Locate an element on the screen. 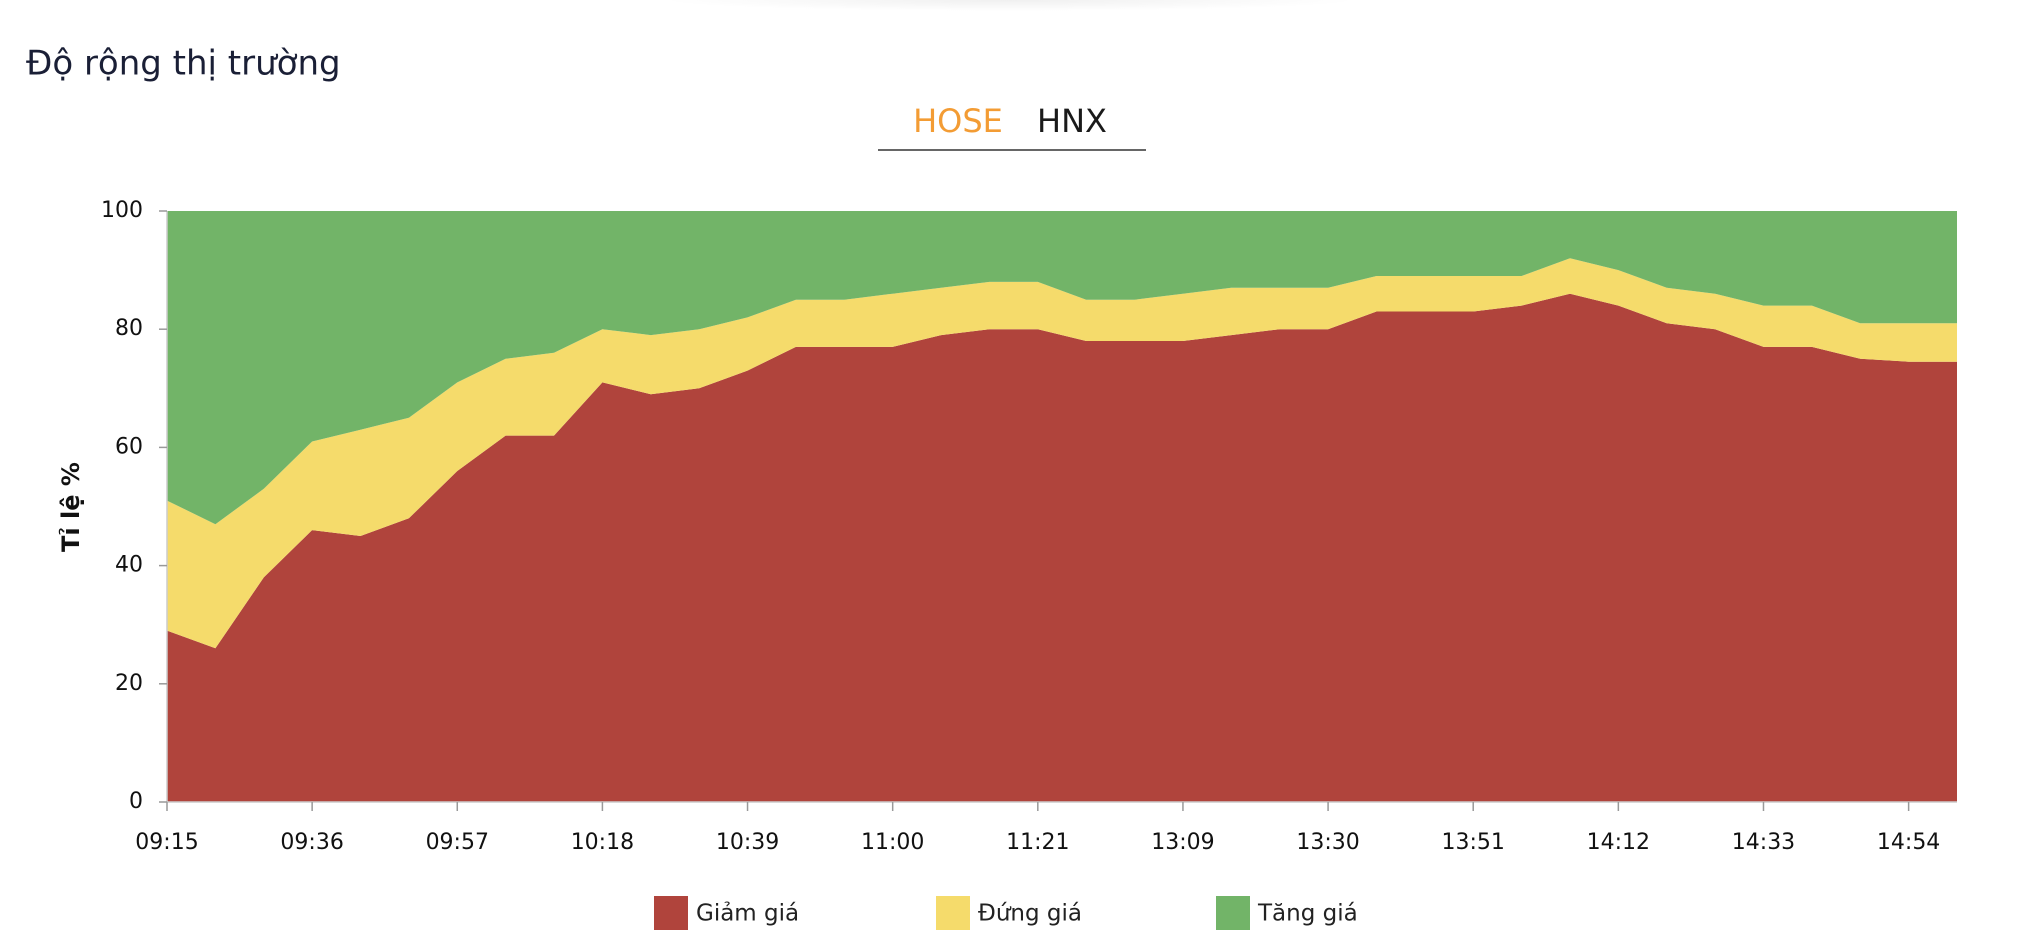  x-tick-label: 11:00 is located at coordinates (892, 842).